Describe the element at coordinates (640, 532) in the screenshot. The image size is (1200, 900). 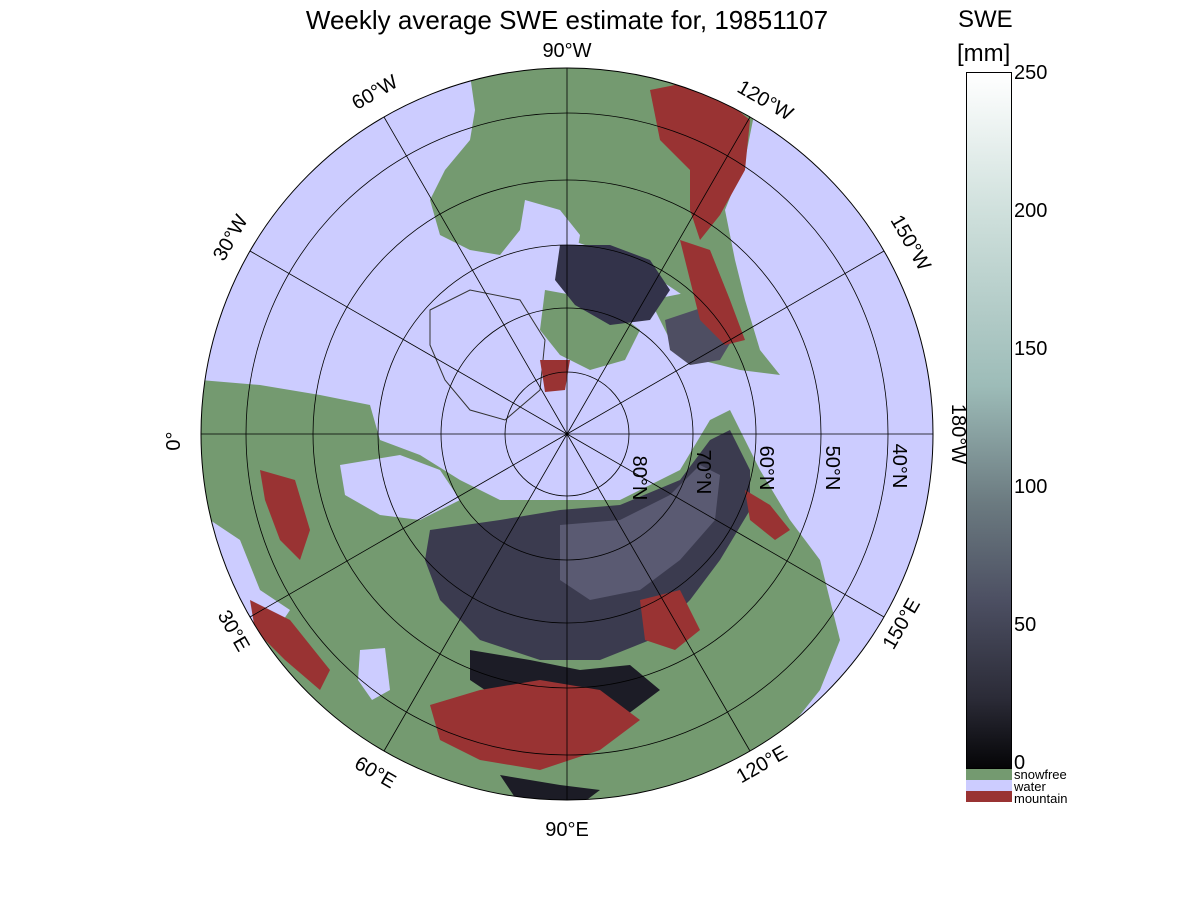
I see `siberia-snow-inner` at that location.